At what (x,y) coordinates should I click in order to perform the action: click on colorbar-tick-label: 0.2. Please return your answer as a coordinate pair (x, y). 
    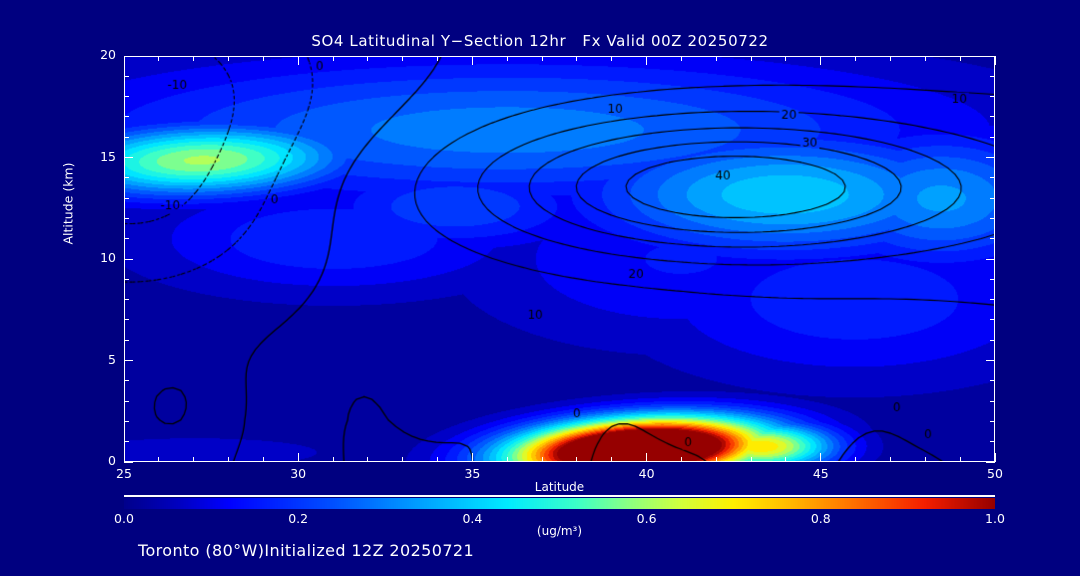
    Looking at the image, I should click on (298, 518).